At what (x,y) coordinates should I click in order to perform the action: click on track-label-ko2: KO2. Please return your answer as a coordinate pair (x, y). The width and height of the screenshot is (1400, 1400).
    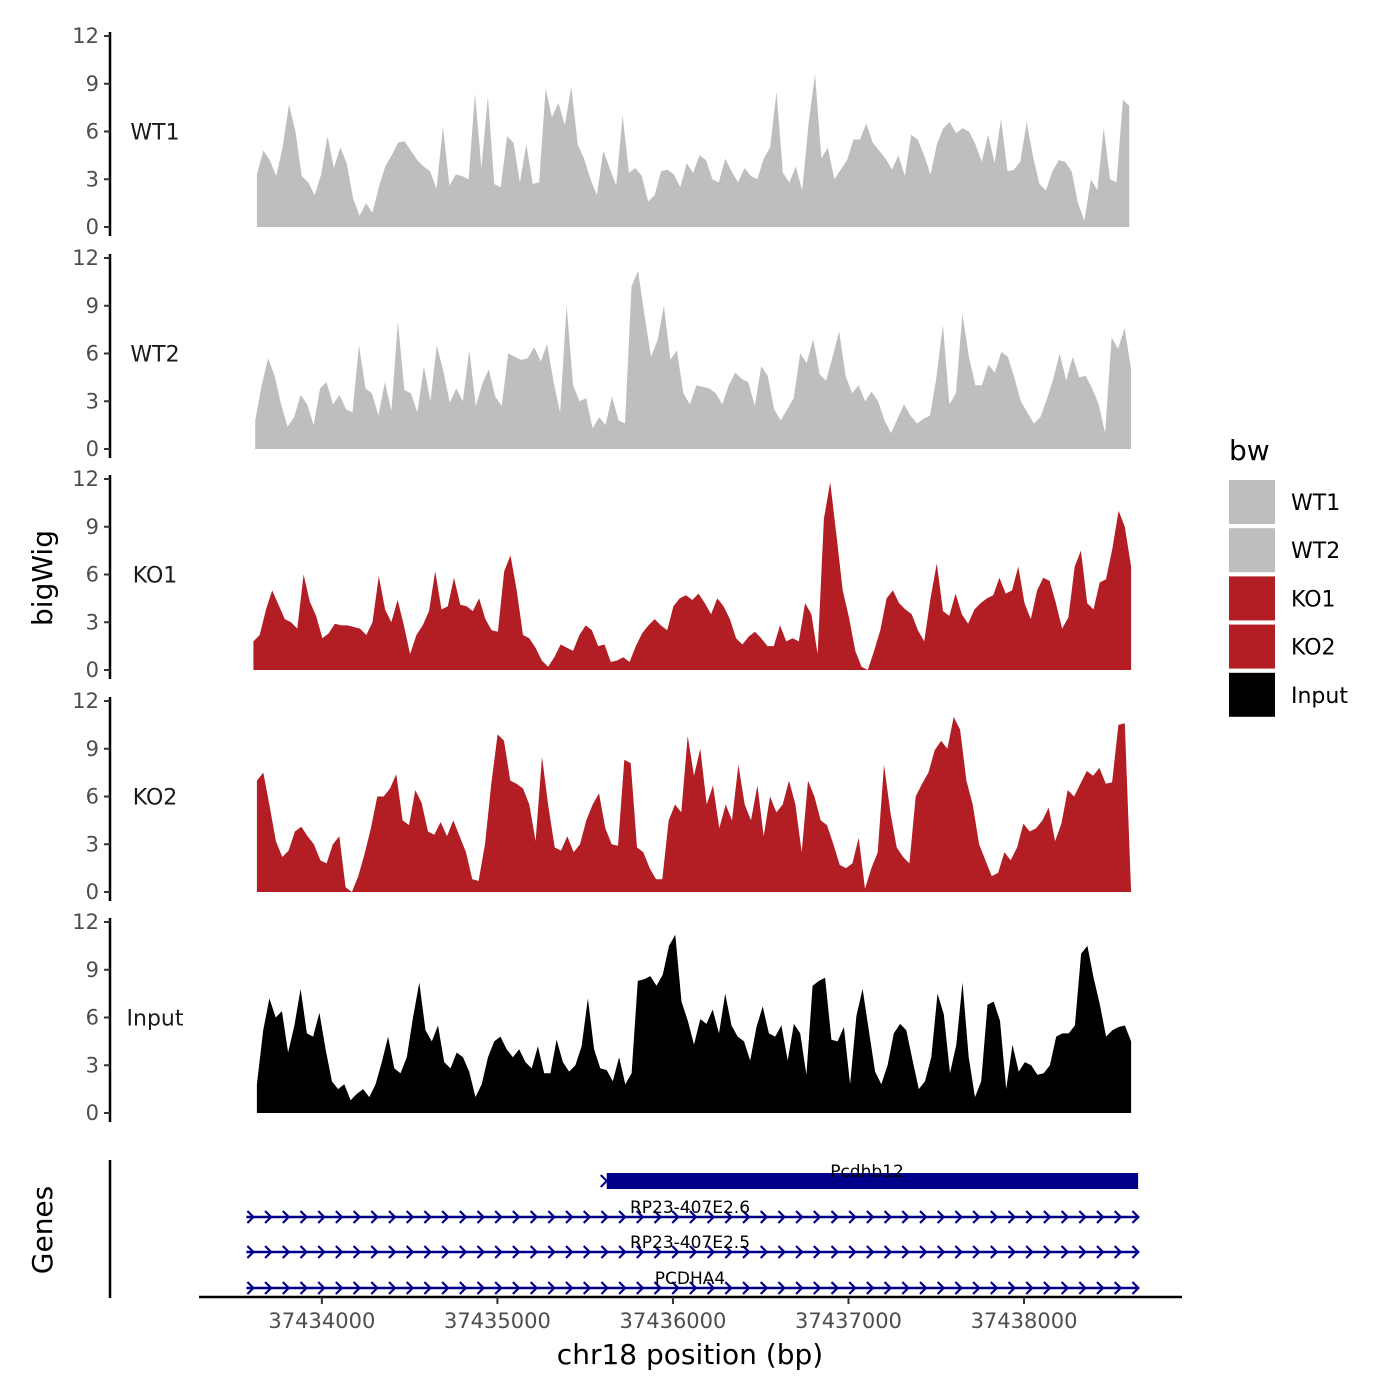
    Looking at the image, I should click on (155, 798).